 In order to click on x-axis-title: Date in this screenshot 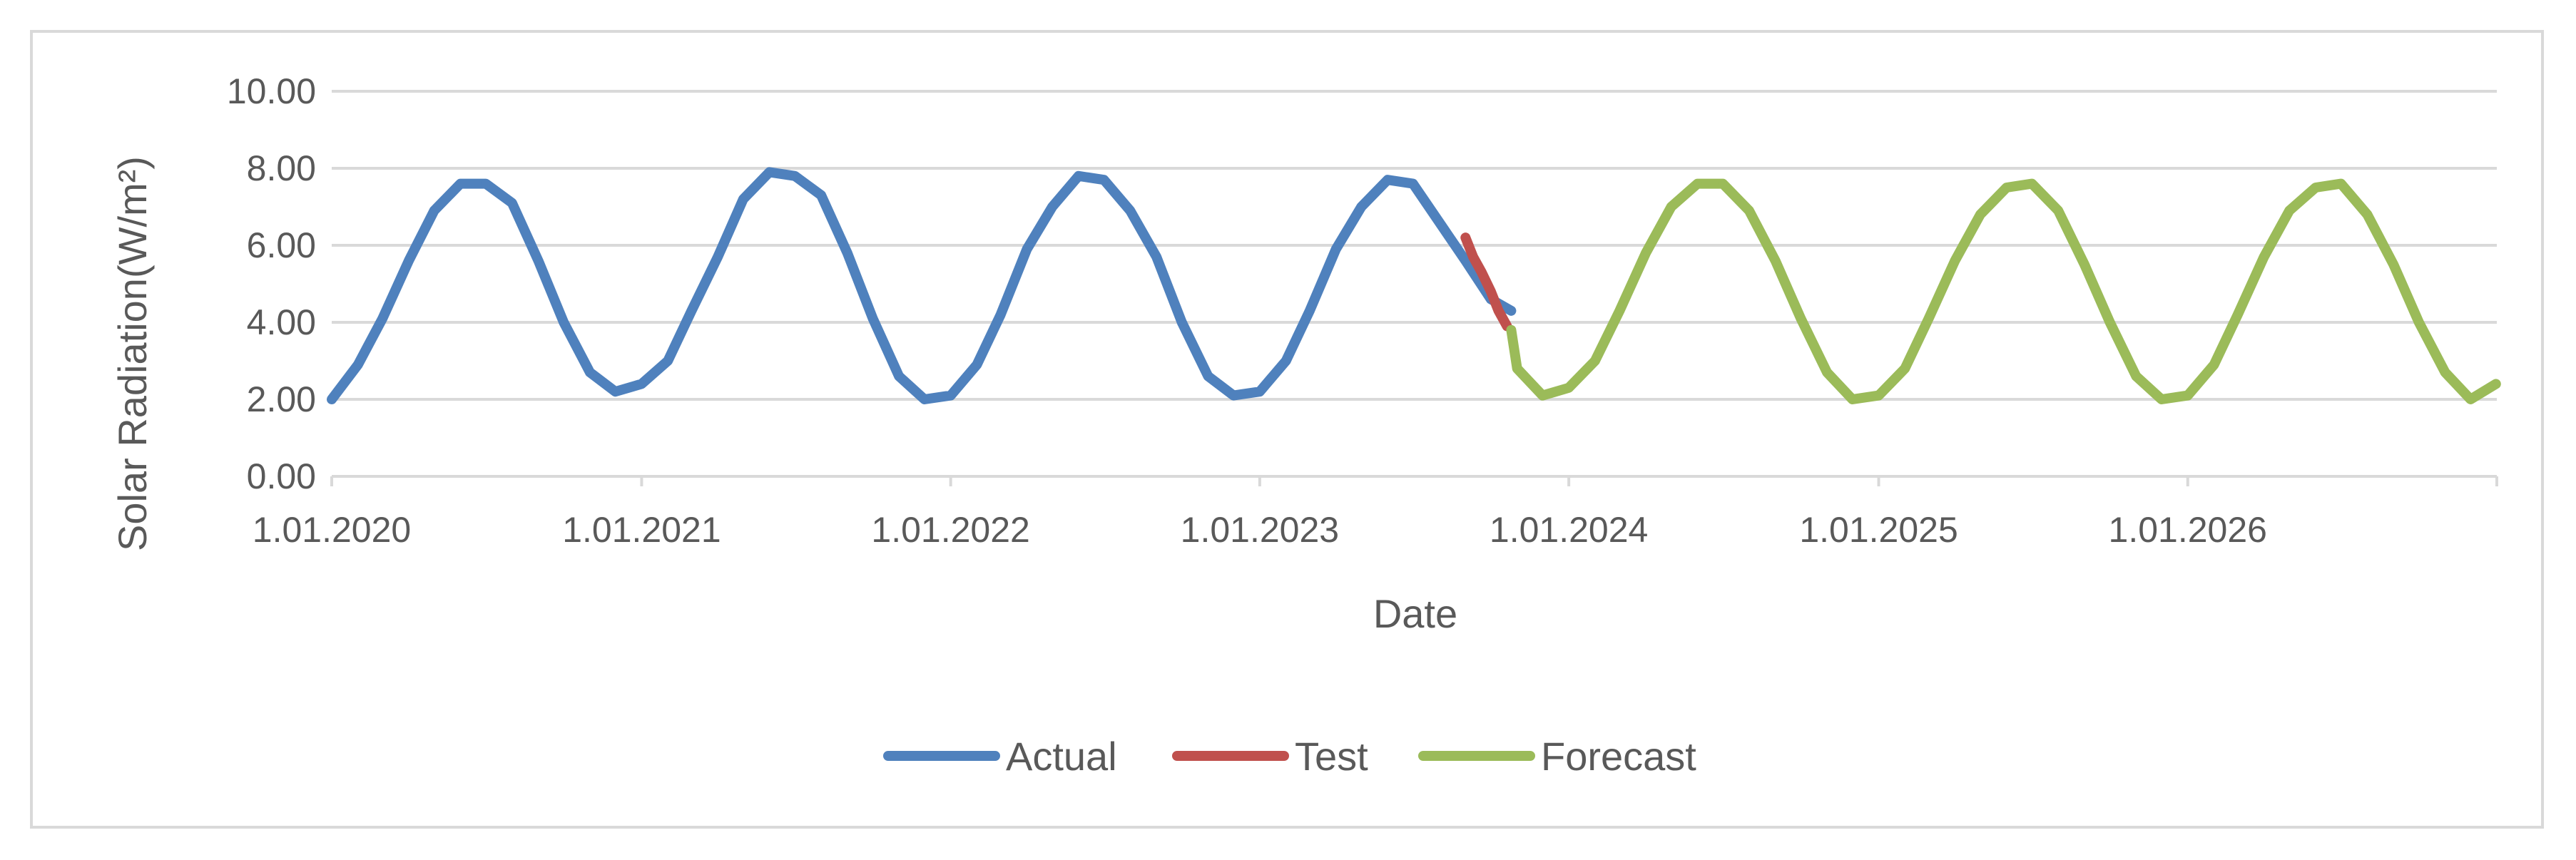, I will do `click(1415, 613)`.